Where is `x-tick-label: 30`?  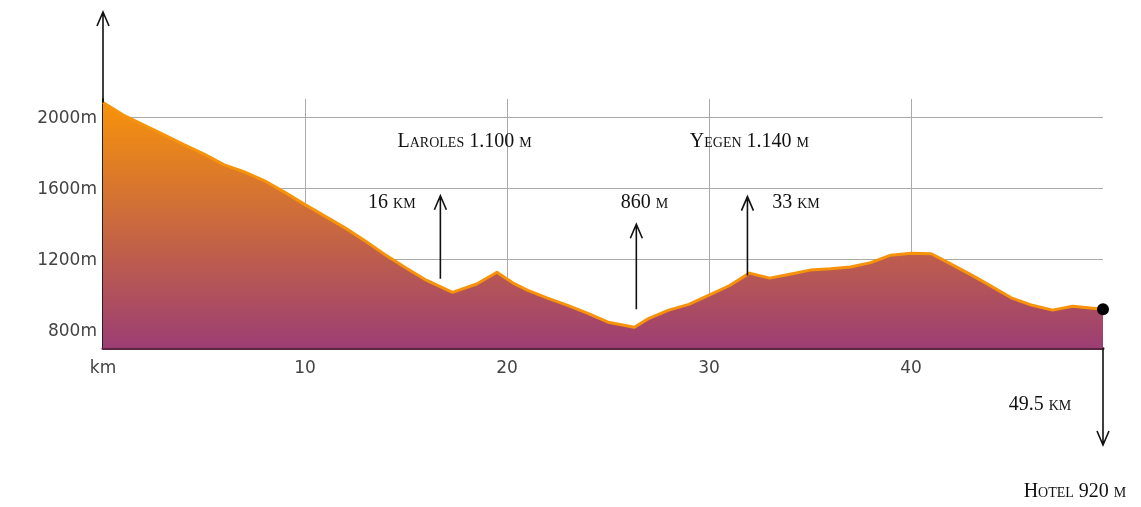 x-tick-label: 30 is located at coordinates (709, 366).